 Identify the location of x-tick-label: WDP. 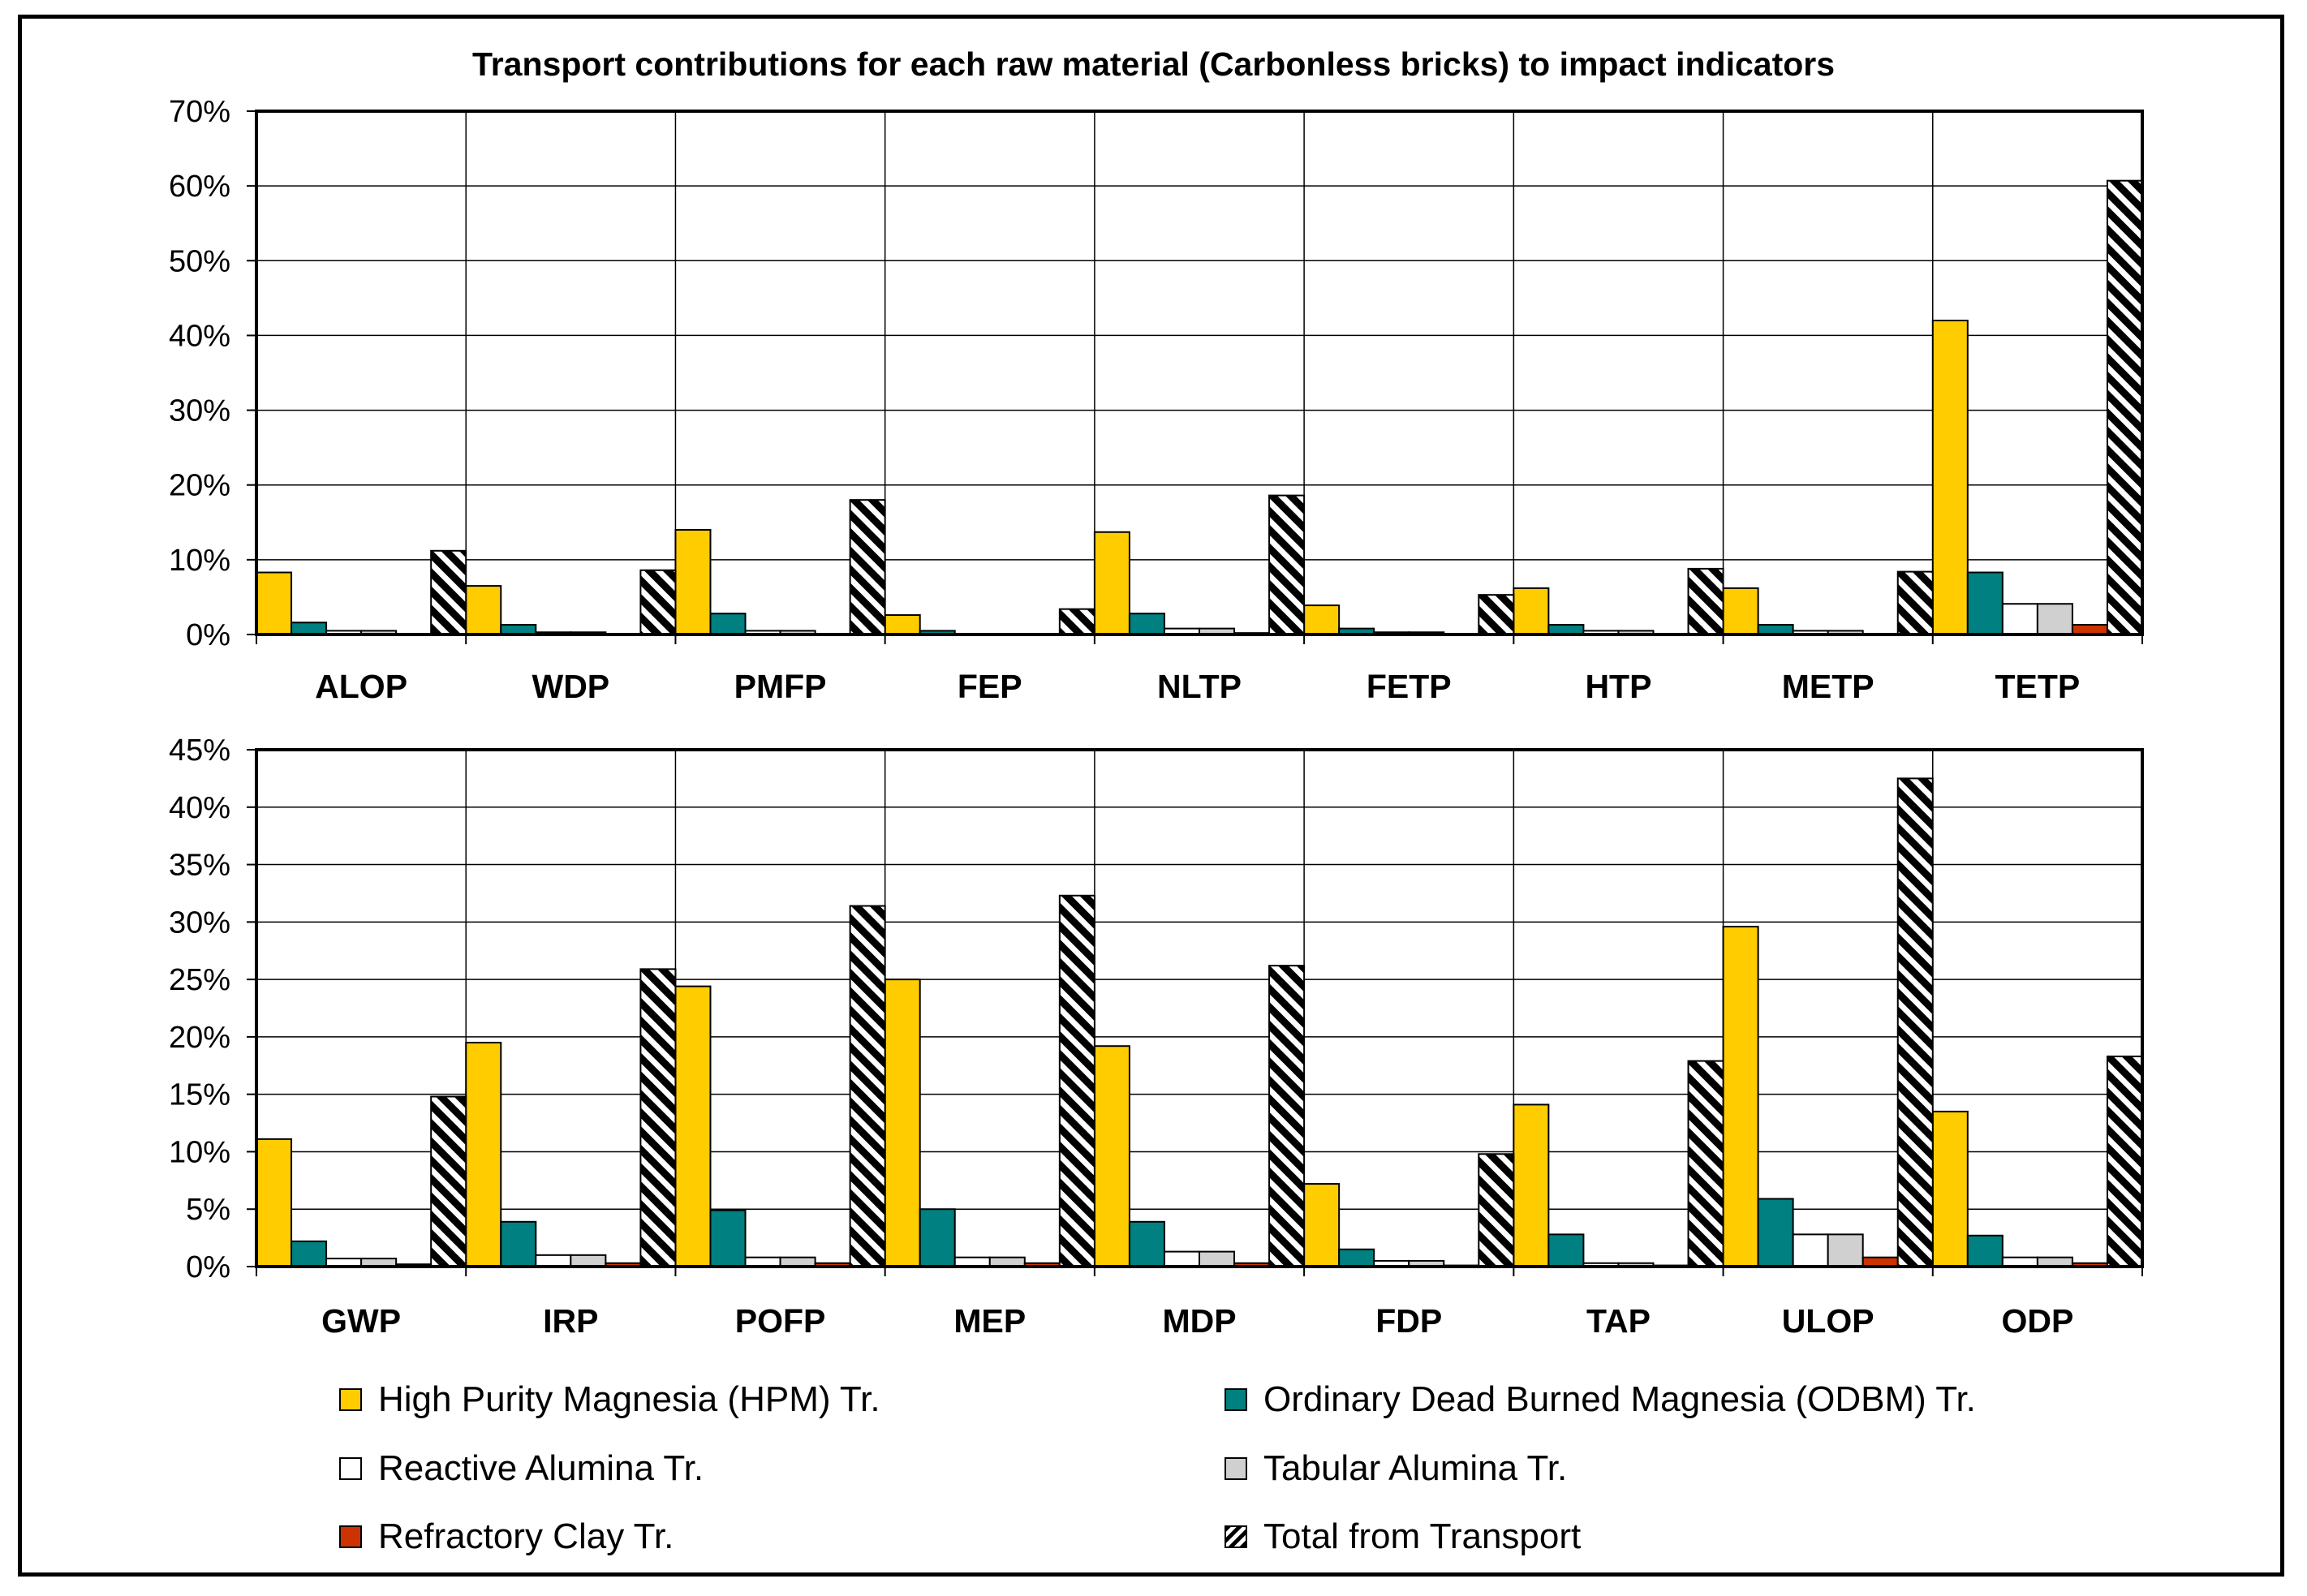
(571, 686).